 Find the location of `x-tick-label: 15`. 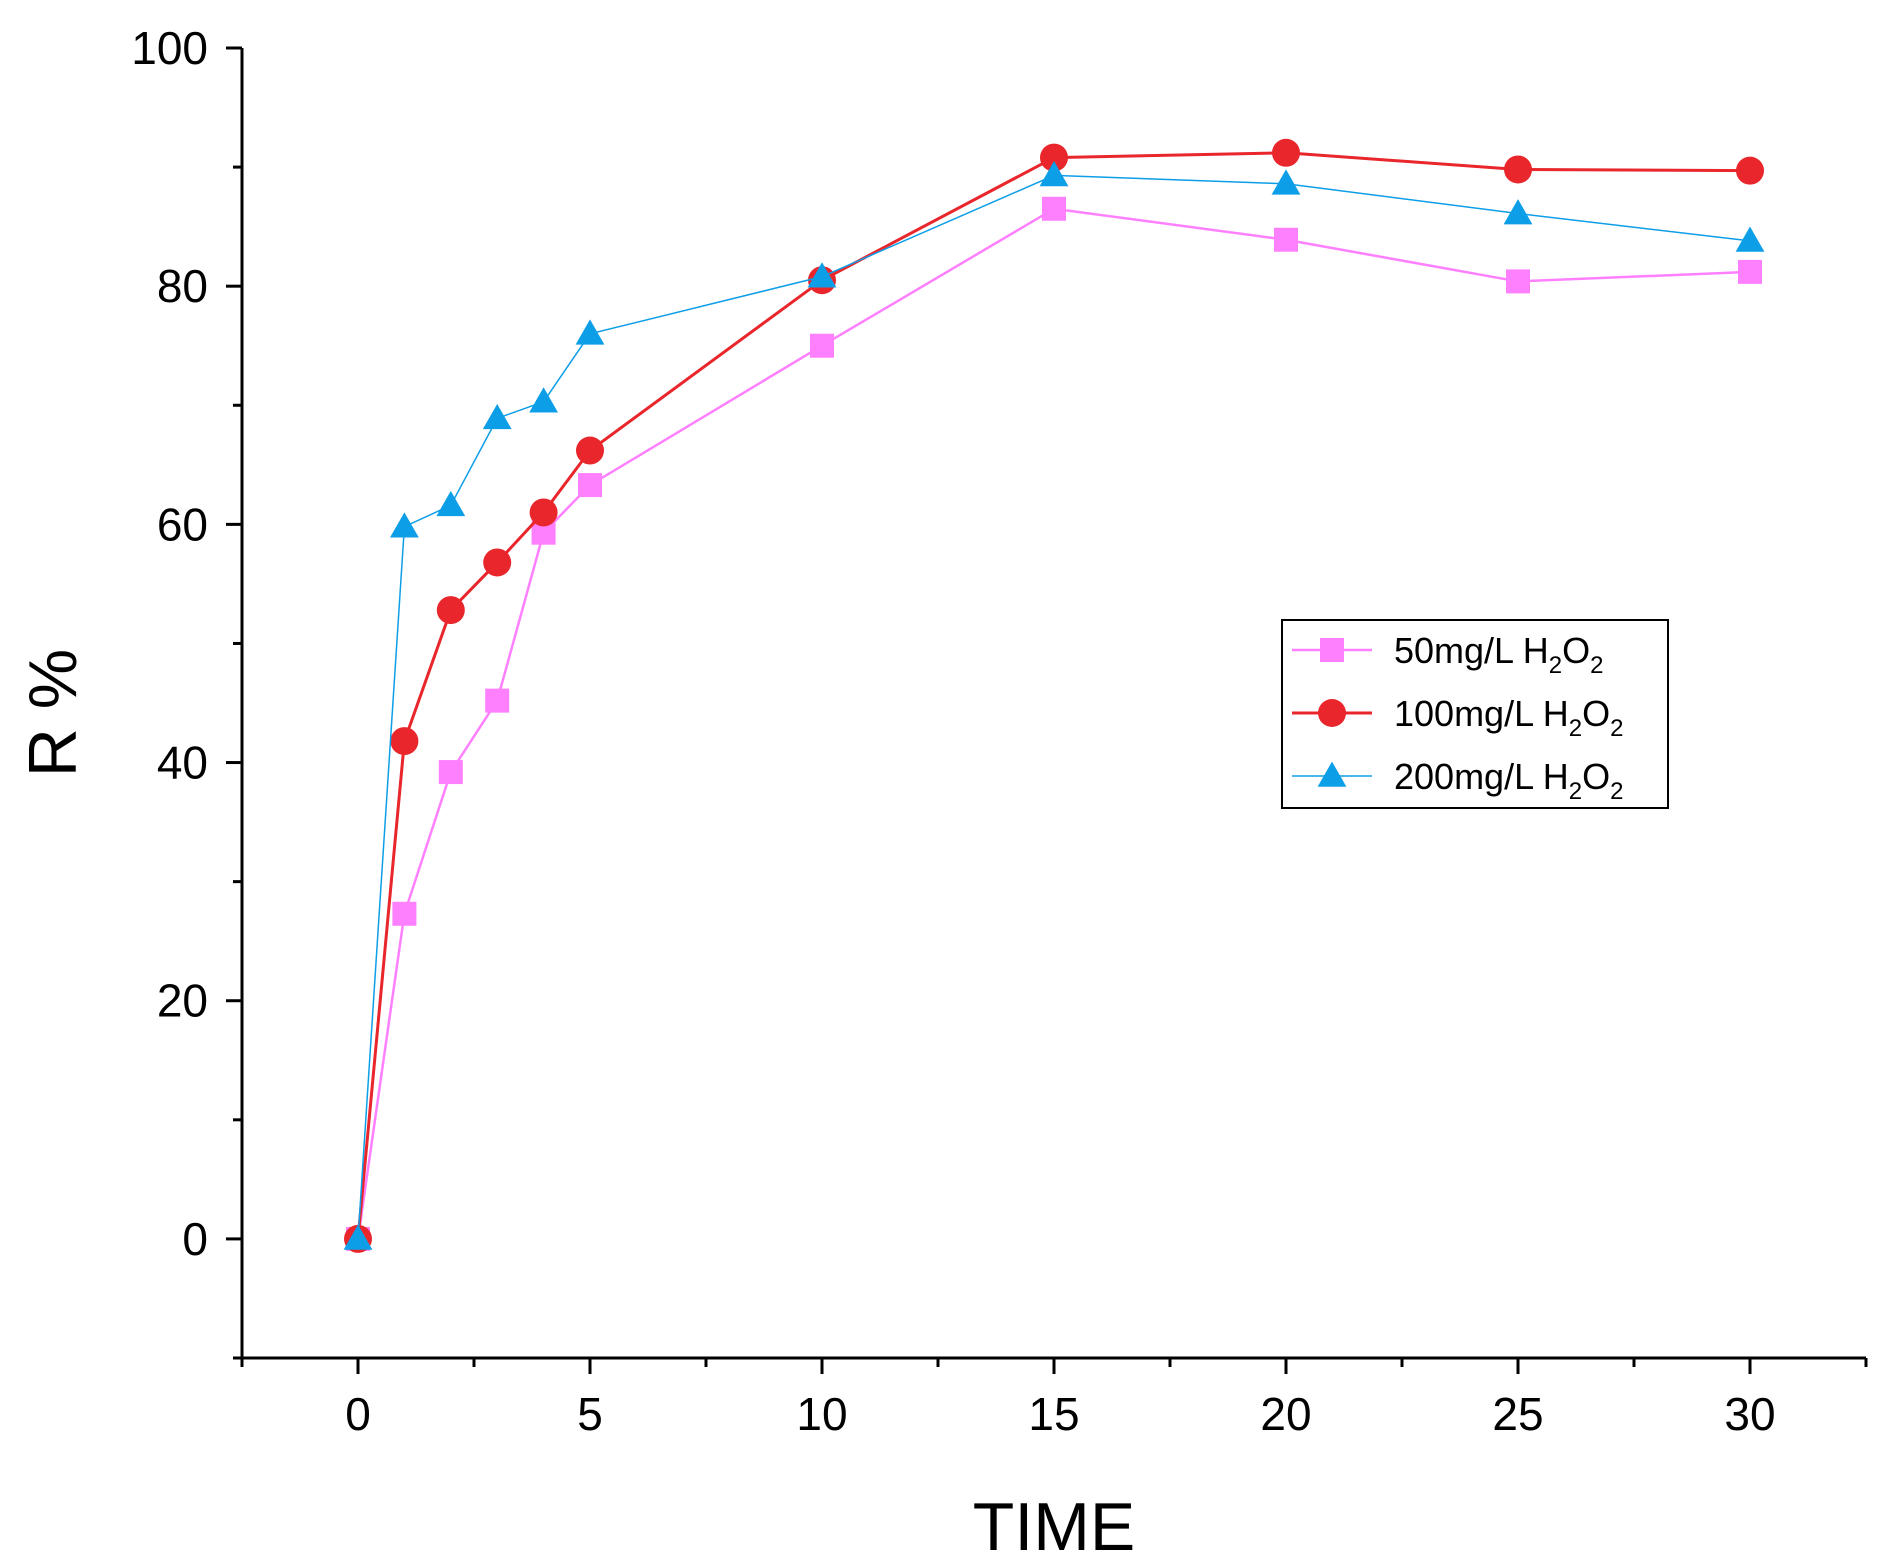

x-tick-label: 15 is located at coordinates (1053, 1414).